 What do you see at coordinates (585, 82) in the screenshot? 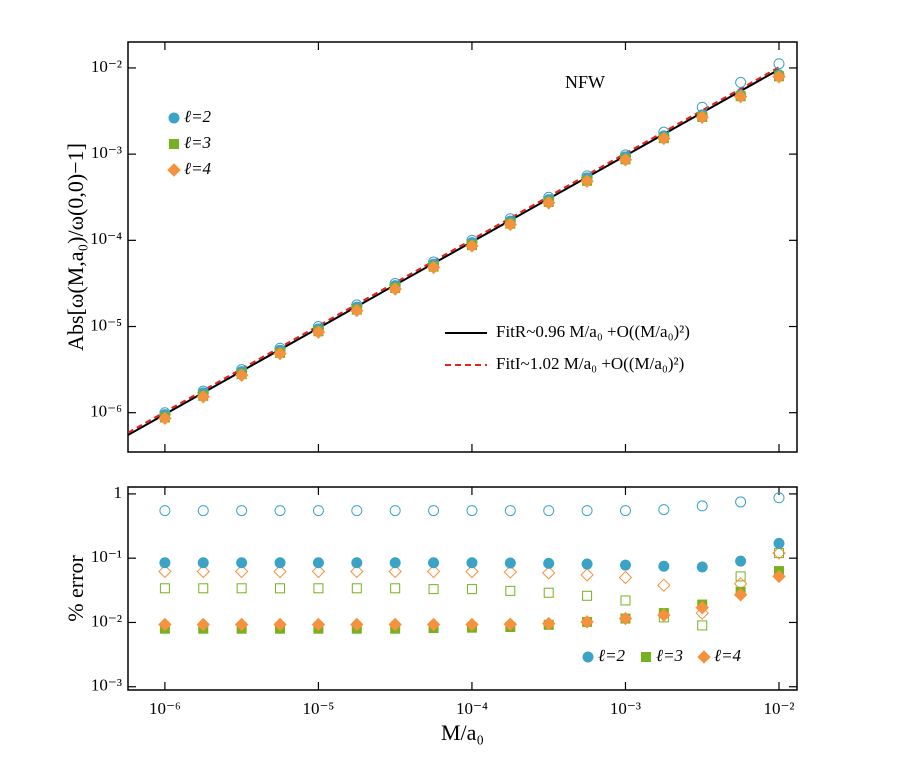
I see `annotation: NFW` at bounding box center [585, 82].